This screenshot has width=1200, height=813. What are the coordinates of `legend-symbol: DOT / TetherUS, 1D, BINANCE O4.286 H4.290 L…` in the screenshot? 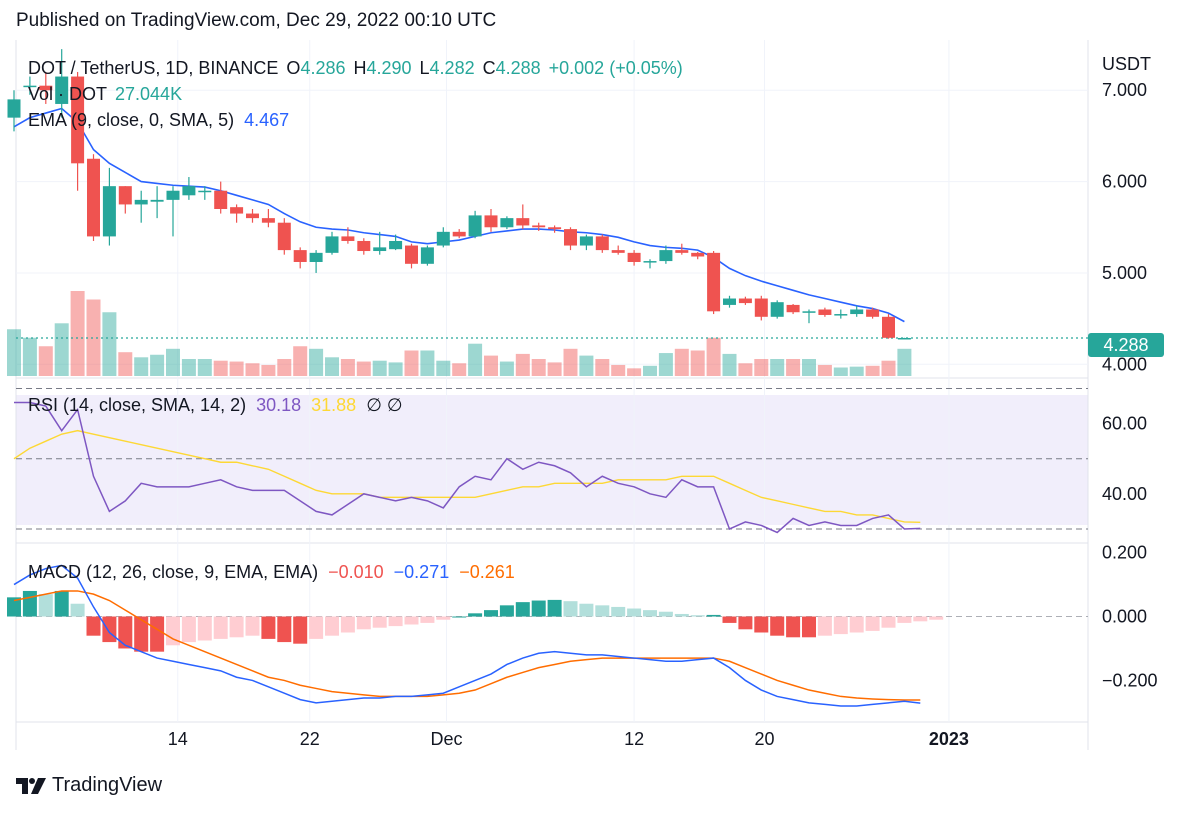 It's located at (355, 68).